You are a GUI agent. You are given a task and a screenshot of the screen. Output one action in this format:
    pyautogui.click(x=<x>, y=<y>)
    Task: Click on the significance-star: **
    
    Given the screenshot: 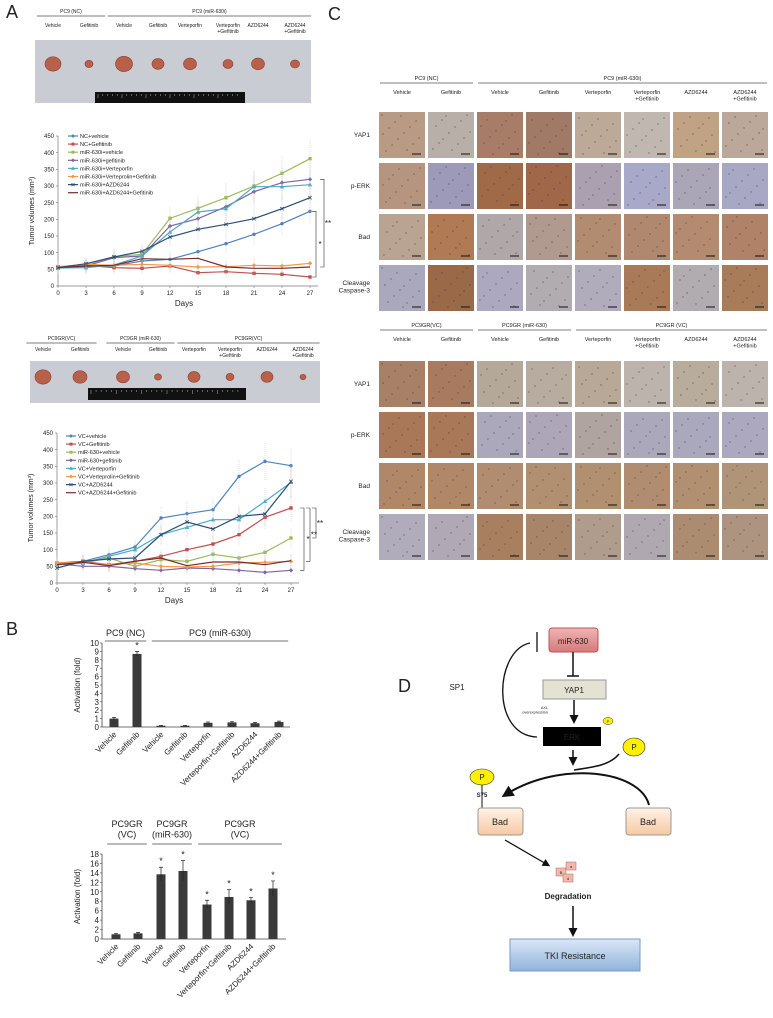 What is the action you would take?
    pyautogui.click(x=320, y=523)
    